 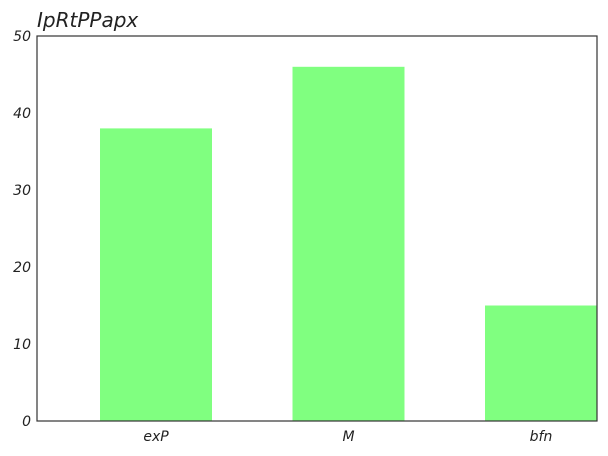 What do you see at coordinates (22, 268) in the screenshot?
I see `y-tick-label: 20` at bounding box center [22, 268].